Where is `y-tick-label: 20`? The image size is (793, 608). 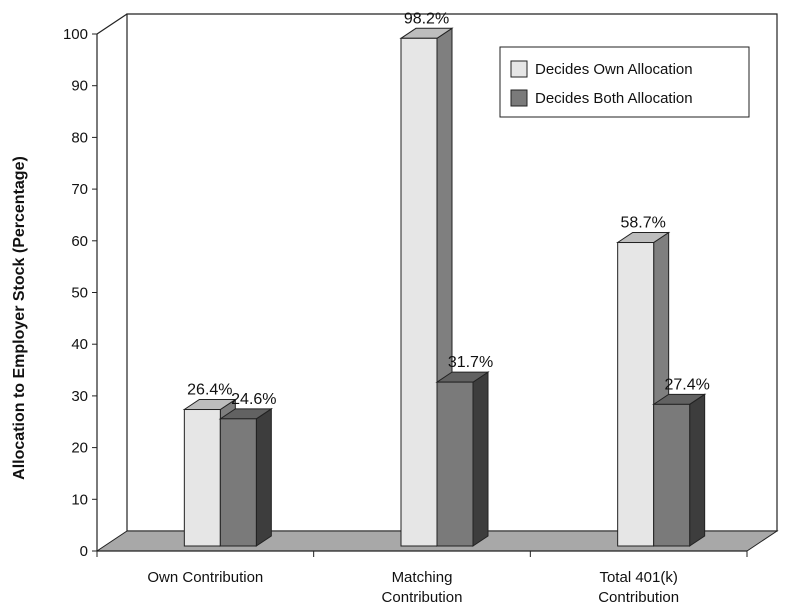
y-tick-label: 20 is located at coordinates (79, 448).